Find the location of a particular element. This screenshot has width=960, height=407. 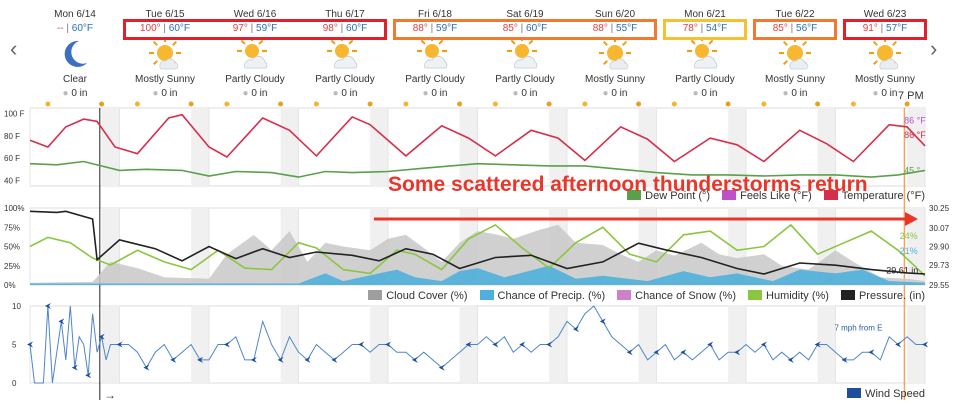

day-column: Fri 6/18 88° | 59°F Partly Cloudy ● 0 in is located at coordinates (435, 53).